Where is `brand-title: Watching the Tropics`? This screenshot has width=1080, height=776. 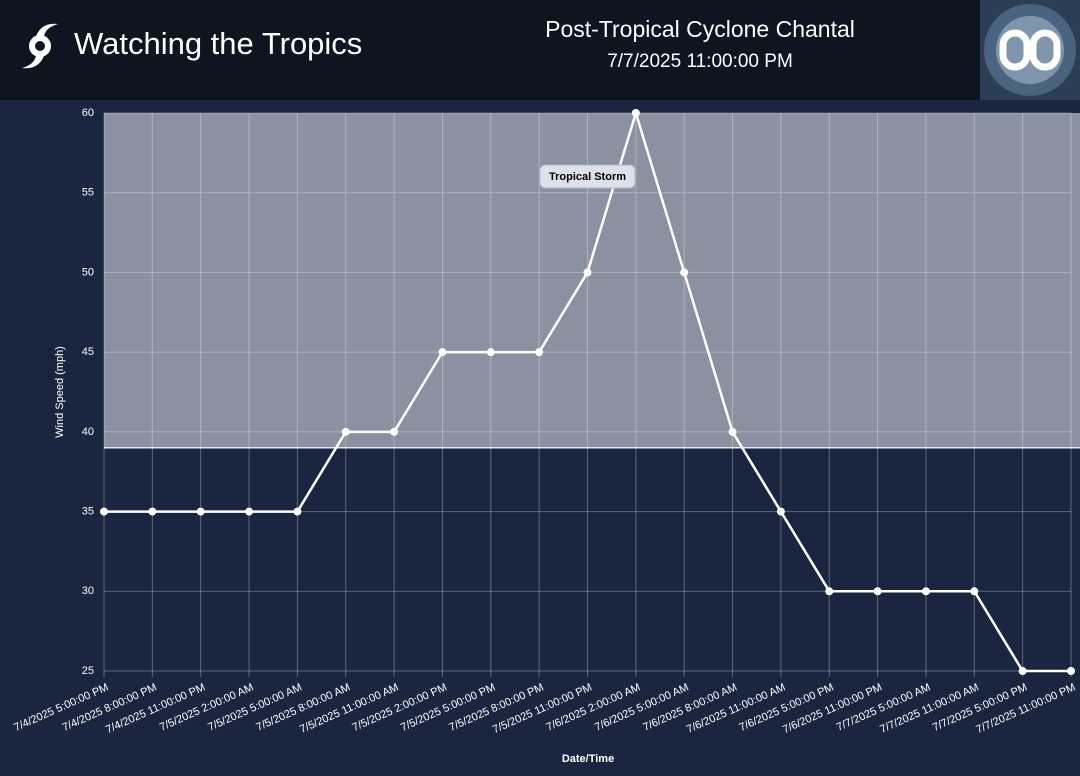 brand-title: Watching the Tropics is located at coordinates (218, 43).